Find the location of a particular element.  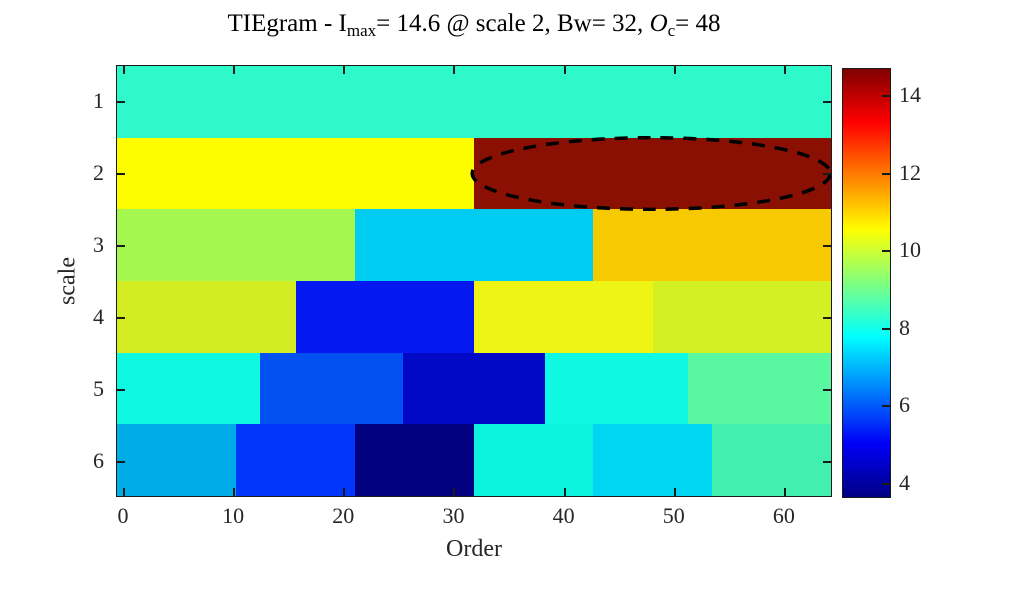

colorbar-tick-label-14: 14 is located at coordinates (910, 95).